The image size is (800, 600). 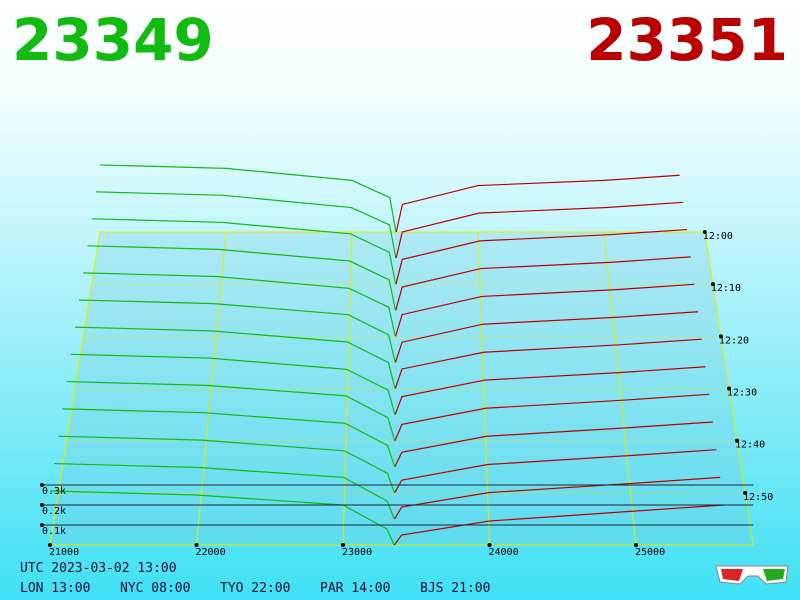 What do you see at coordinates (650, 552) in the screenshot?
I see `price-tick-label: 25000` at bounding box center [650, 552].